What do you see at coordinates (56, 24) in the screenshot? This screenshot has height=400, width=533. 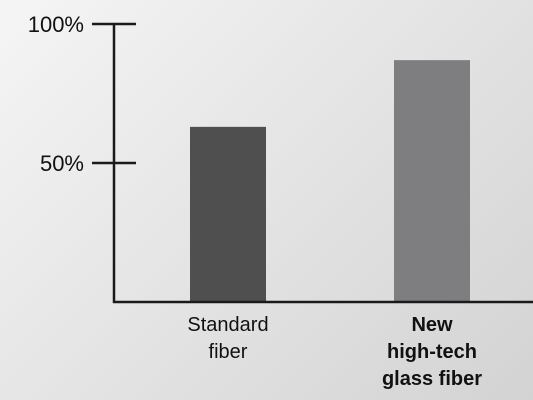 I see `y-tick-label-2: 100%` at bounding box center [56, 24].